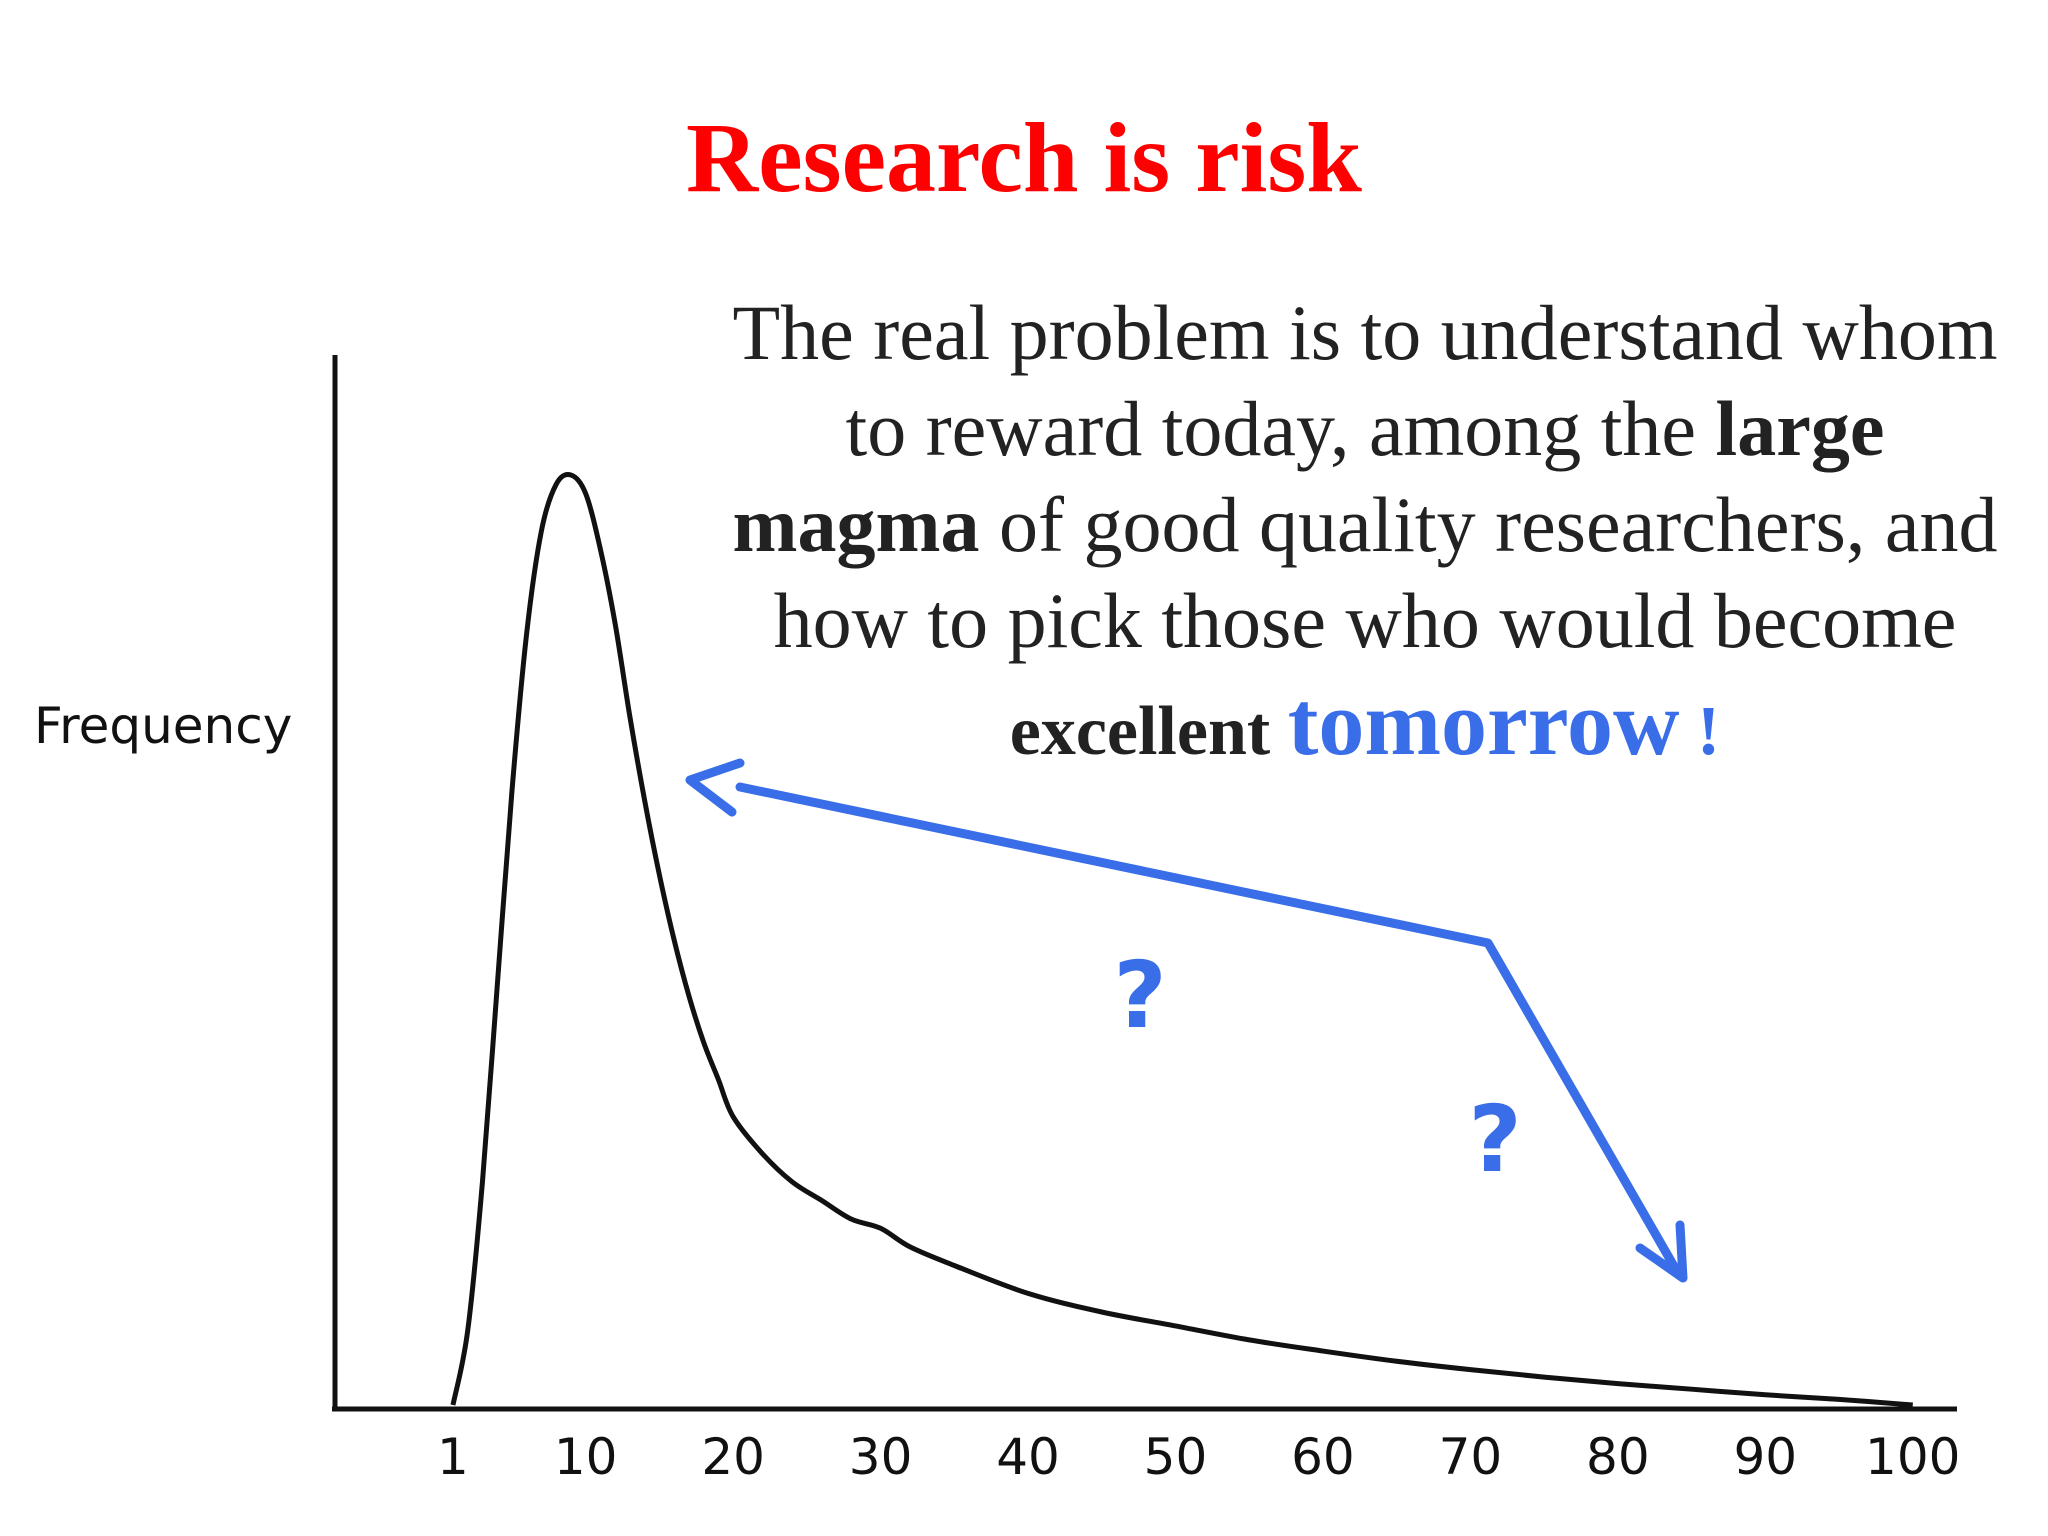  I want to click on x-tick-label: 1, so click(453, 1457).